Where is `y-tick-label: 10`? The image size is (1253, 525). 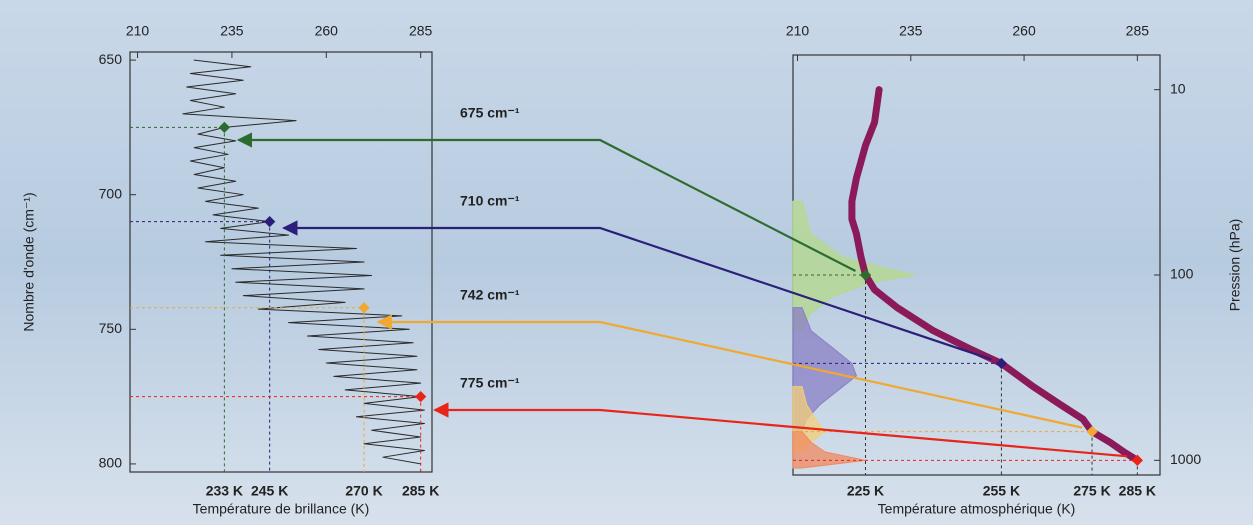
y-tick-label: 10 is located at coordinates (1178, 88).